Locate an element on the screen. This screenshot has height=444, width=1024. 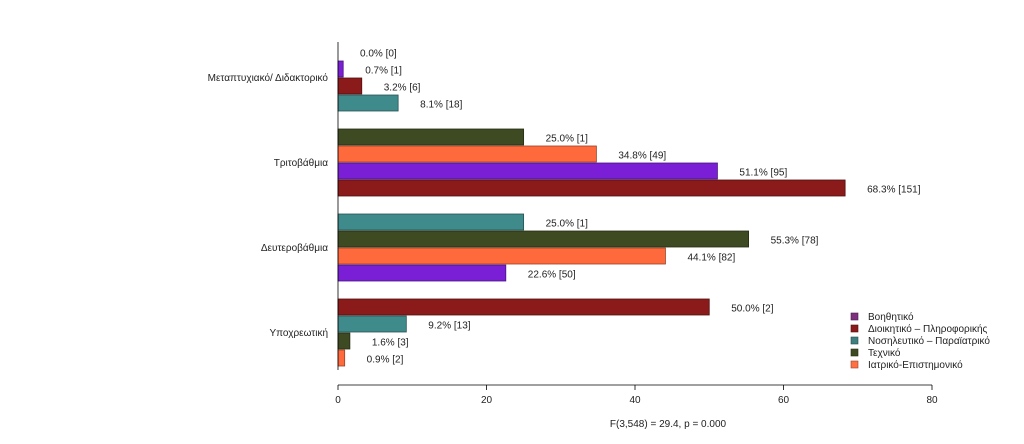
data-label: 44.1% [82] is located at coordinates (711, 258).